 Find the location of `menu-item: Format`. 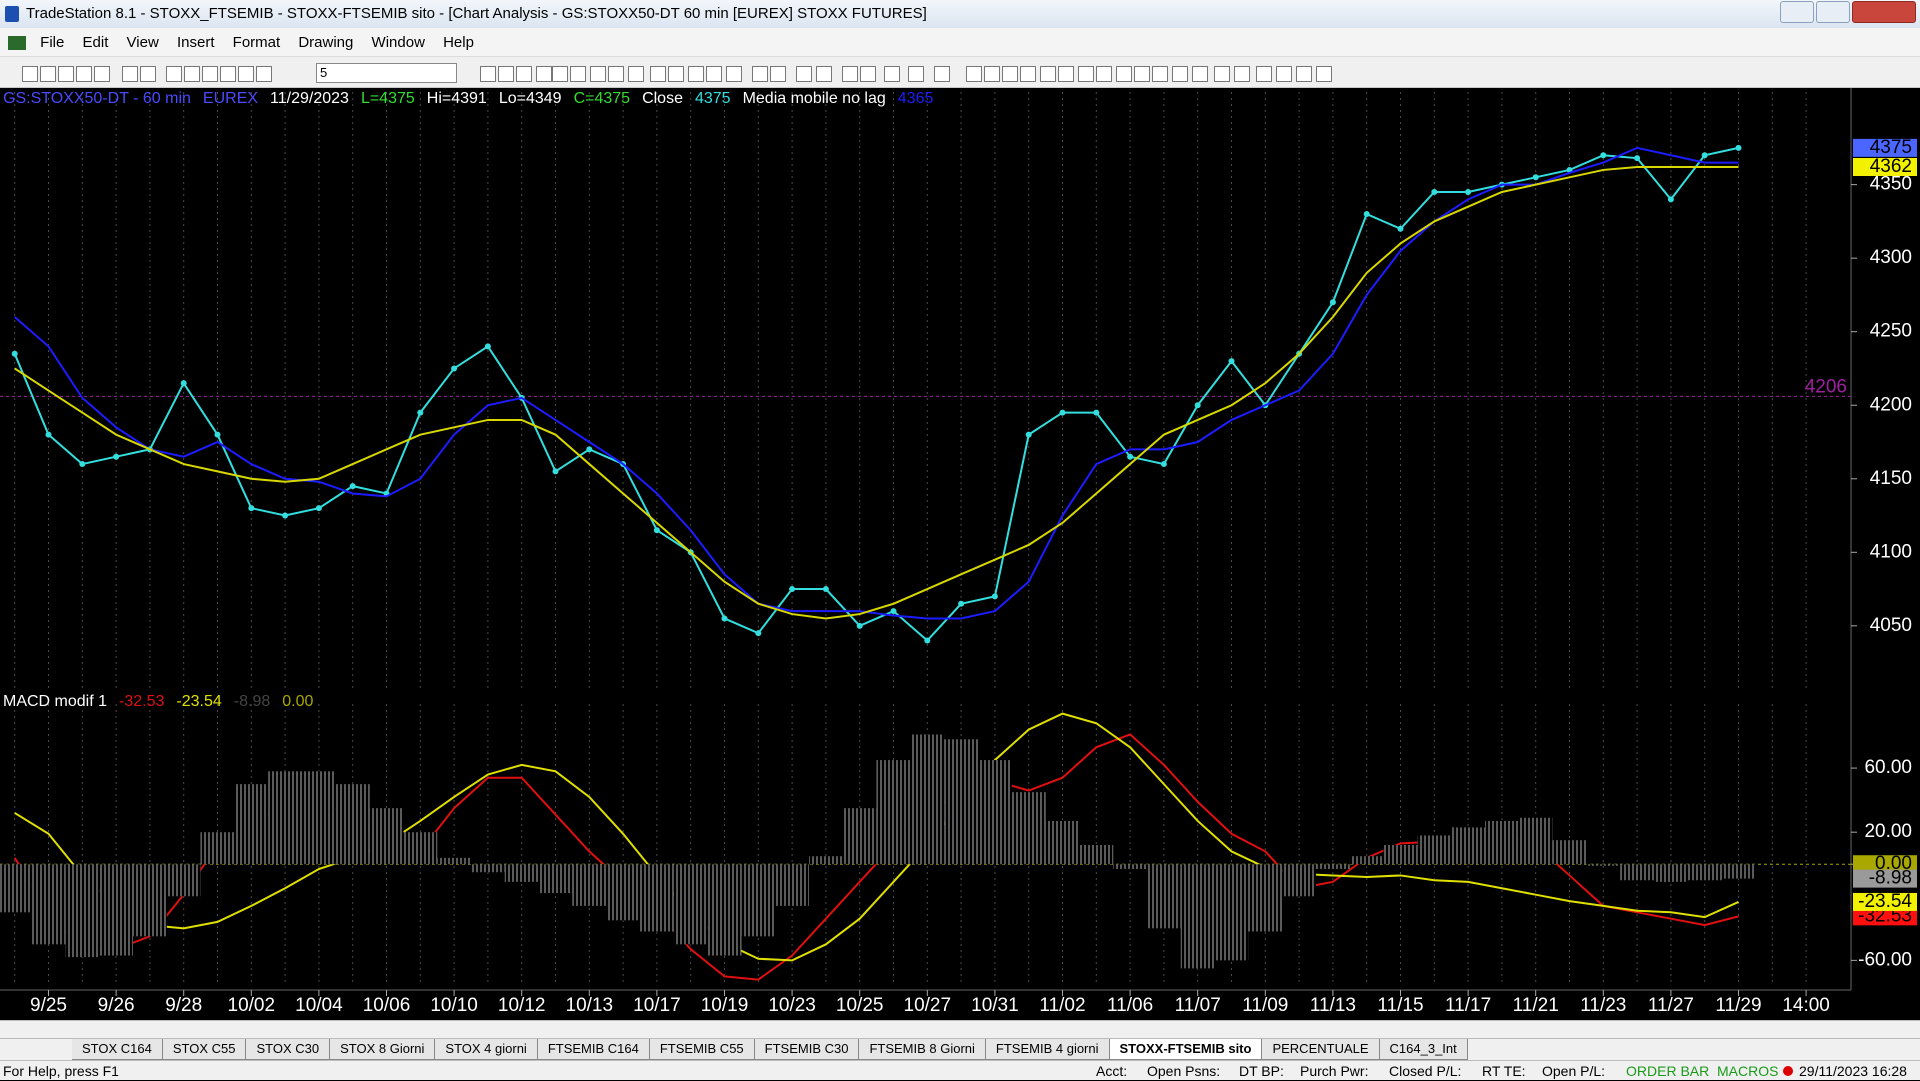

menu-item: Format is located at coordinates (256, 42).